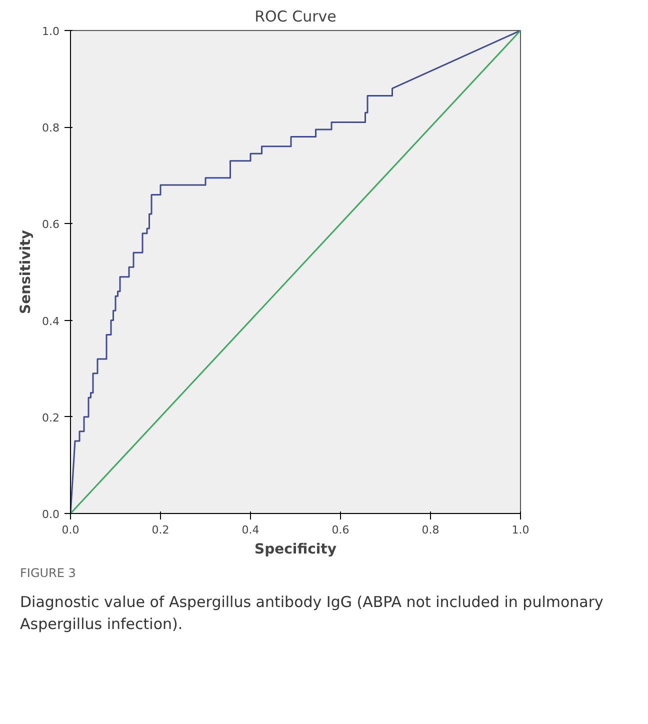 The image size is (648, 724). What do you see at coordinates (341, 530) in the screenshot?
I see `x-tick-label: 0.6` at bounding box center [341, 530].